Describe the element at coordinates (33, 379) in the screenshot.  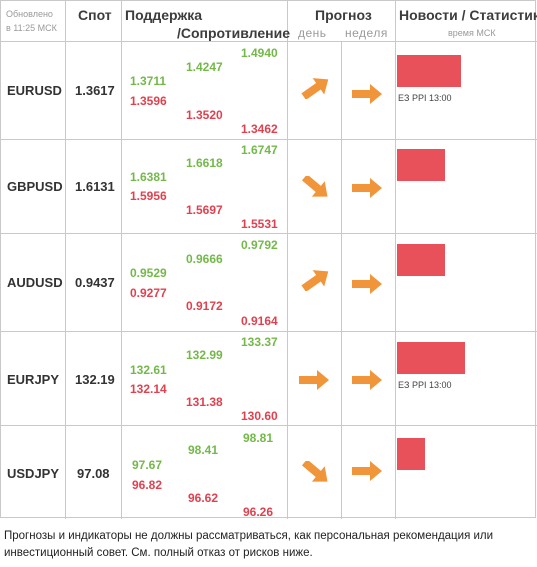
I see `pair-label: EURJPY` at that location.